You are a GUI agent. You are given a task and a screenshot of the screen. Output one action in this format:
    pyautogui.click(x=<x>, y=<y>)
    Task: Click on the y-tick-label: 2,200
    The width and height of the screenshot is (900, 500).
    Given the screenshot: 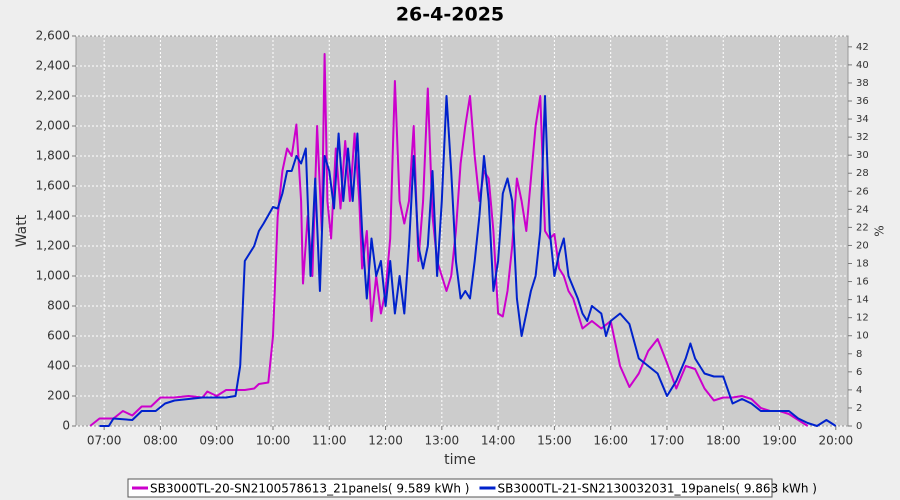 What is the action you would take?
    pyautogui.click(x=53, y=96)
    